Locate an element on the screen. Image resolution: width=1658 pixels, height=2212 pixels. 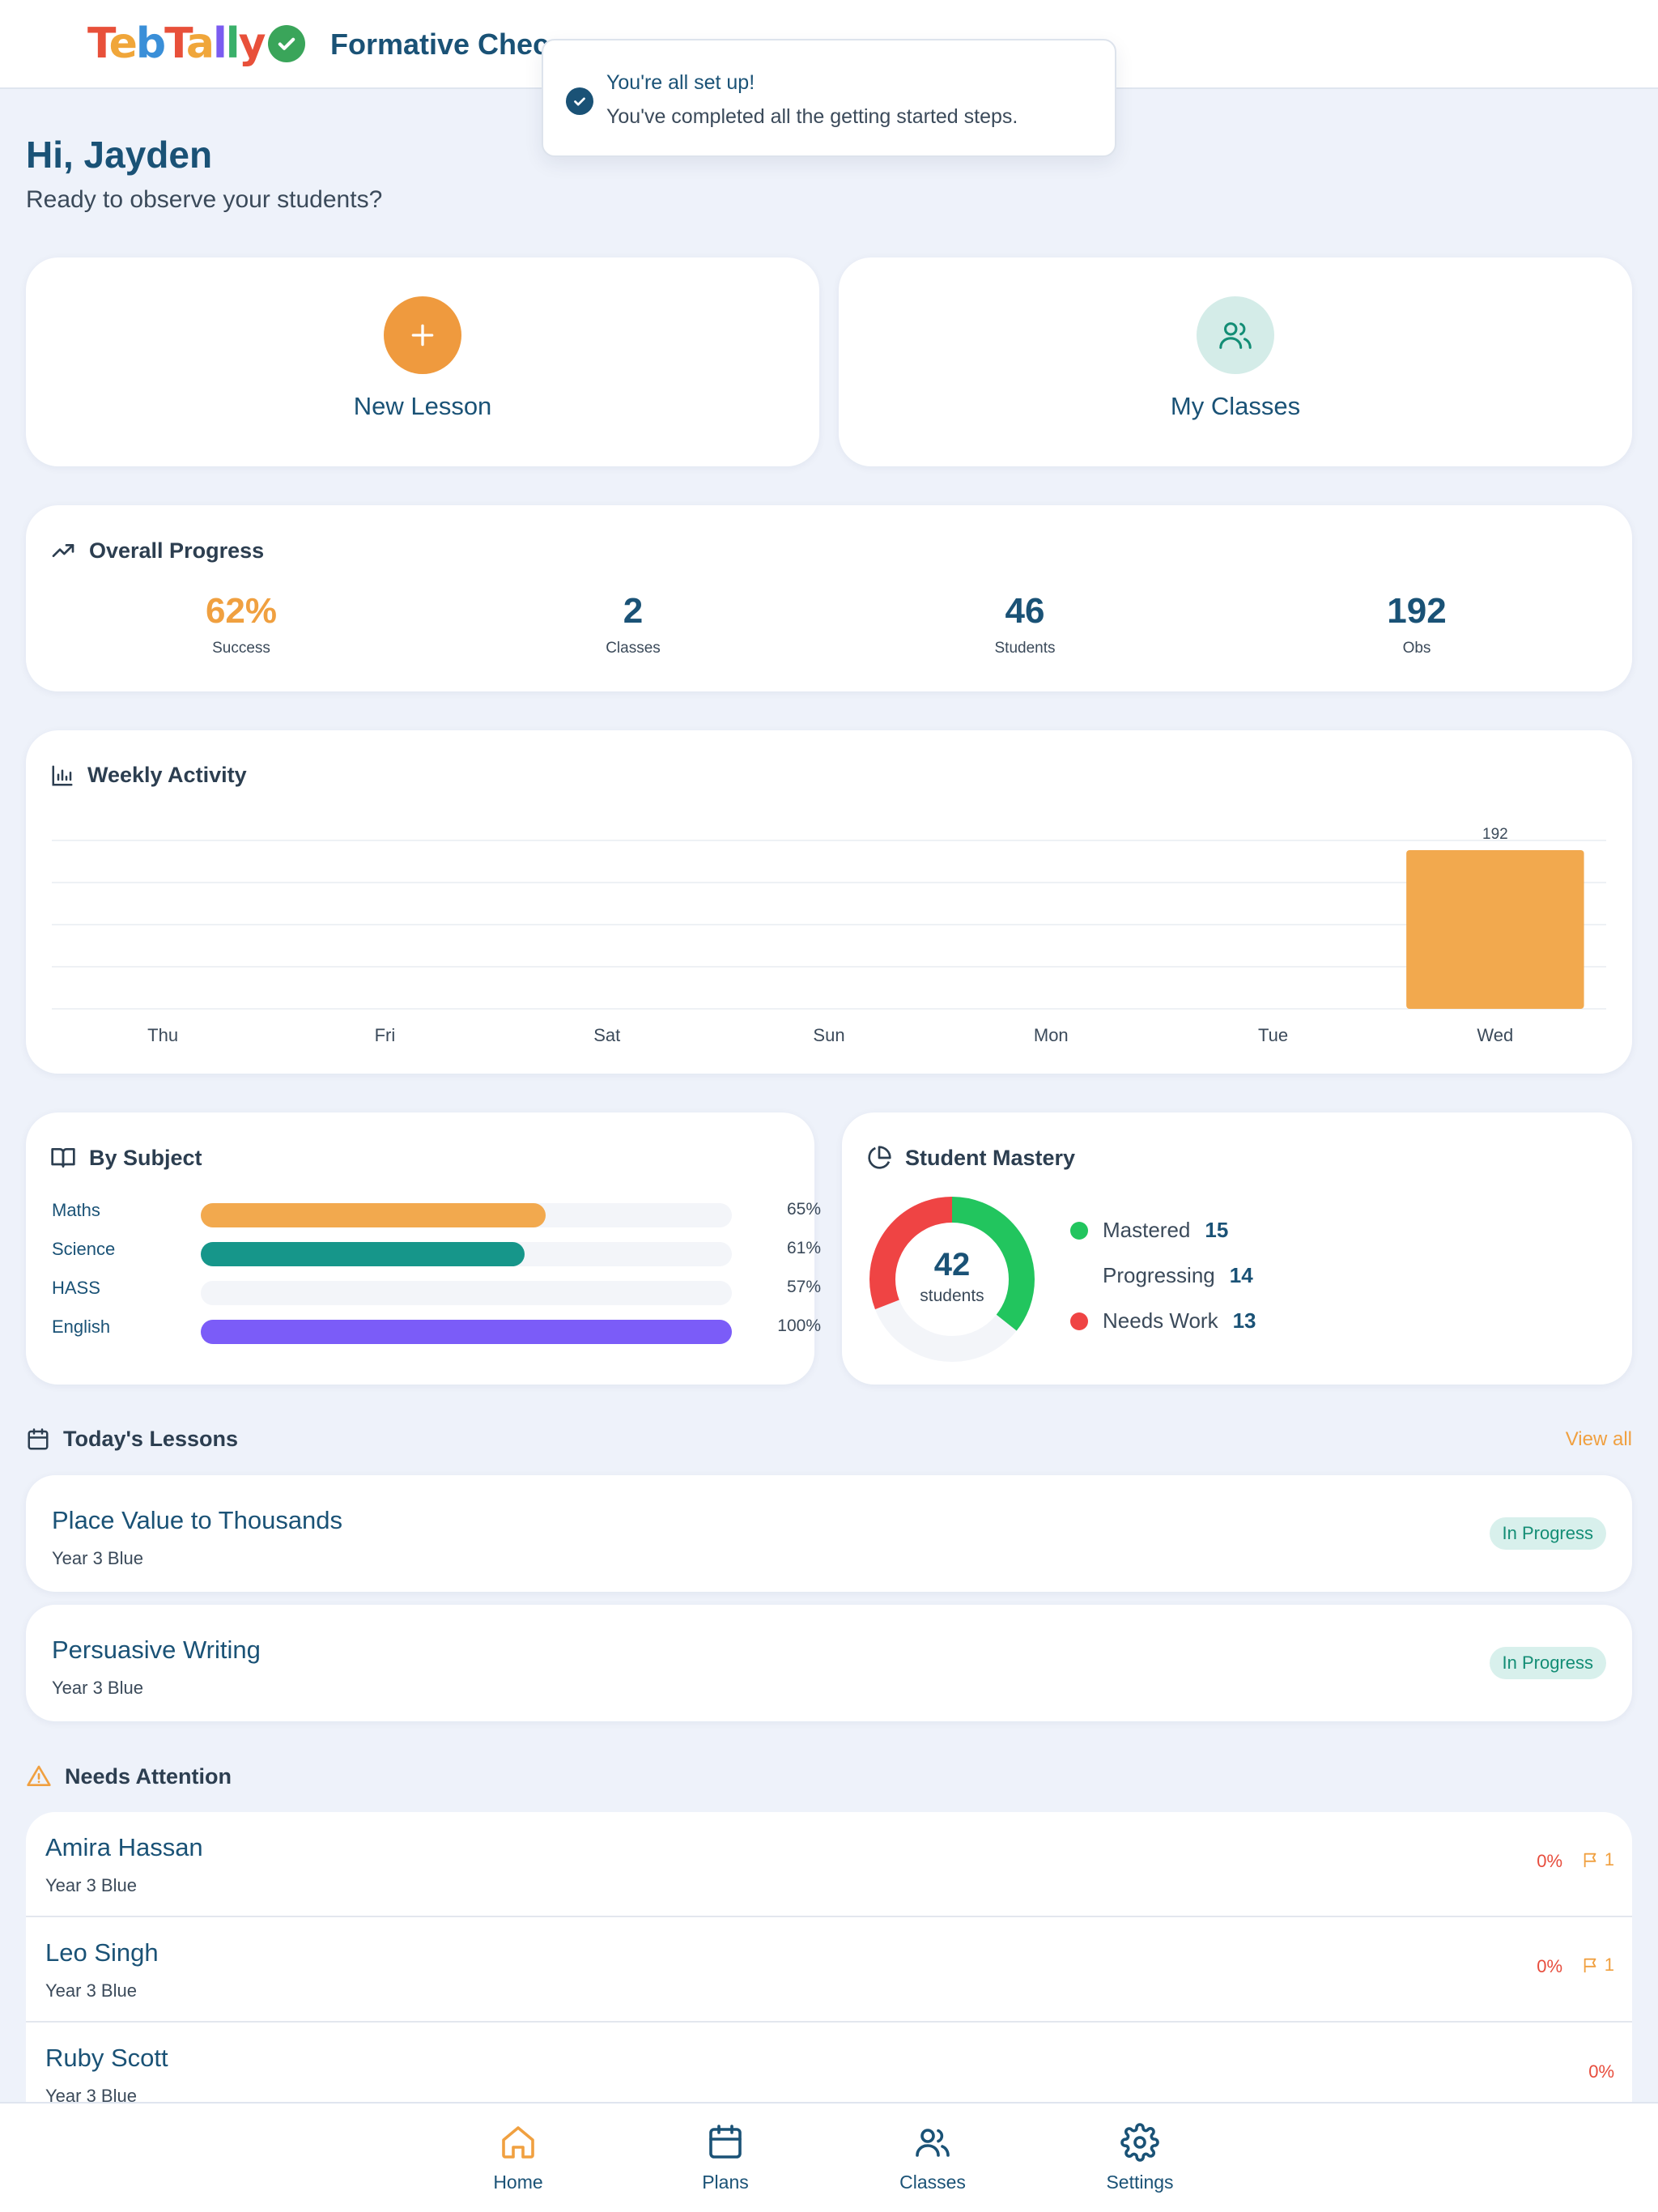
mastery-donut-chart is located at coordinates (952, 1280).